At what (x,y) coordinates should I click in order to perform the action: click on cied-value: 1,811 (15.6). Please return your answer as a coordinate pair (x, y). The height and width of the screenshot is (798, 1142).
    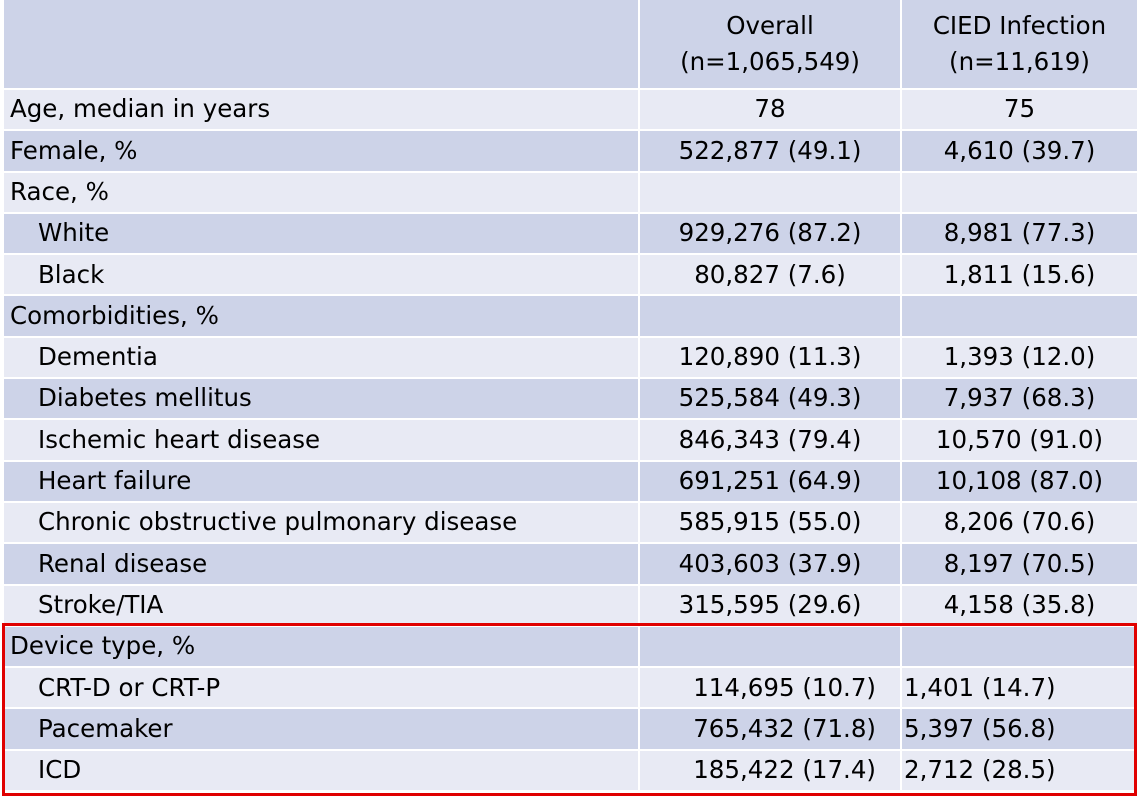
    Looking at the image, I should click on (1020, 275).